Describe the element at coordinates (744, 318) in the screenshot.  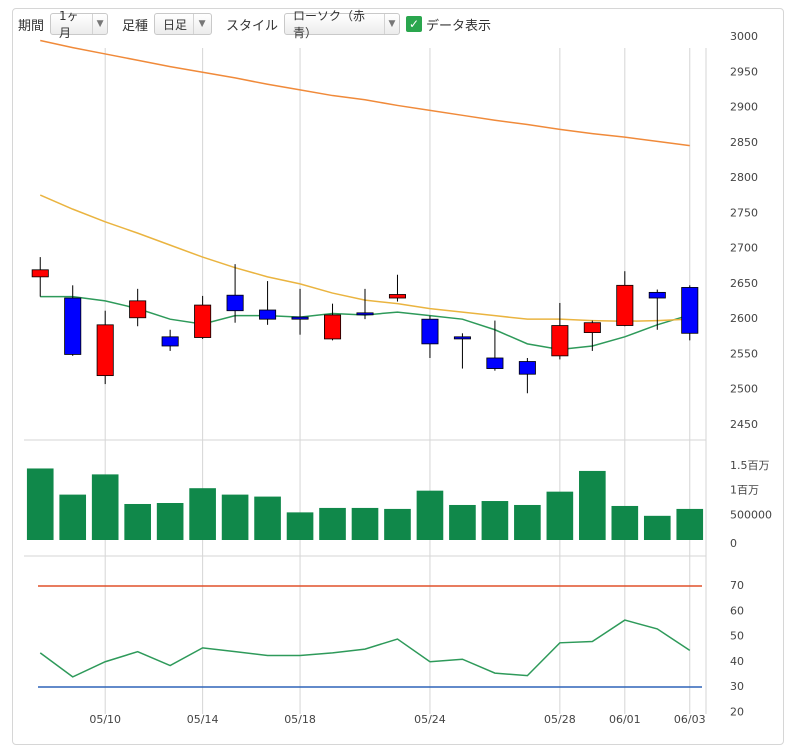
I see `price-tick-label: 2600` at that location.